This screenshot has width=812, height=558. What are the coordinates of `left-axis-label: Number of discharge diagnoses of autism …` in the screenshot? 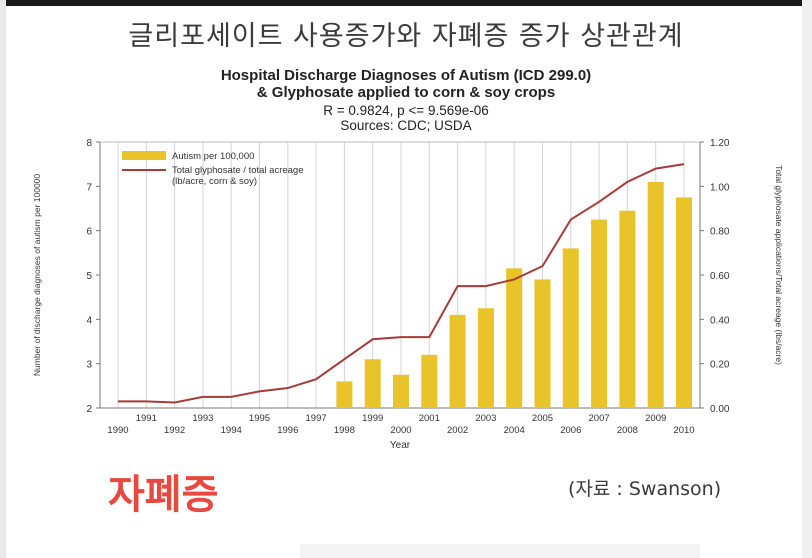 It's located at (37, 275).